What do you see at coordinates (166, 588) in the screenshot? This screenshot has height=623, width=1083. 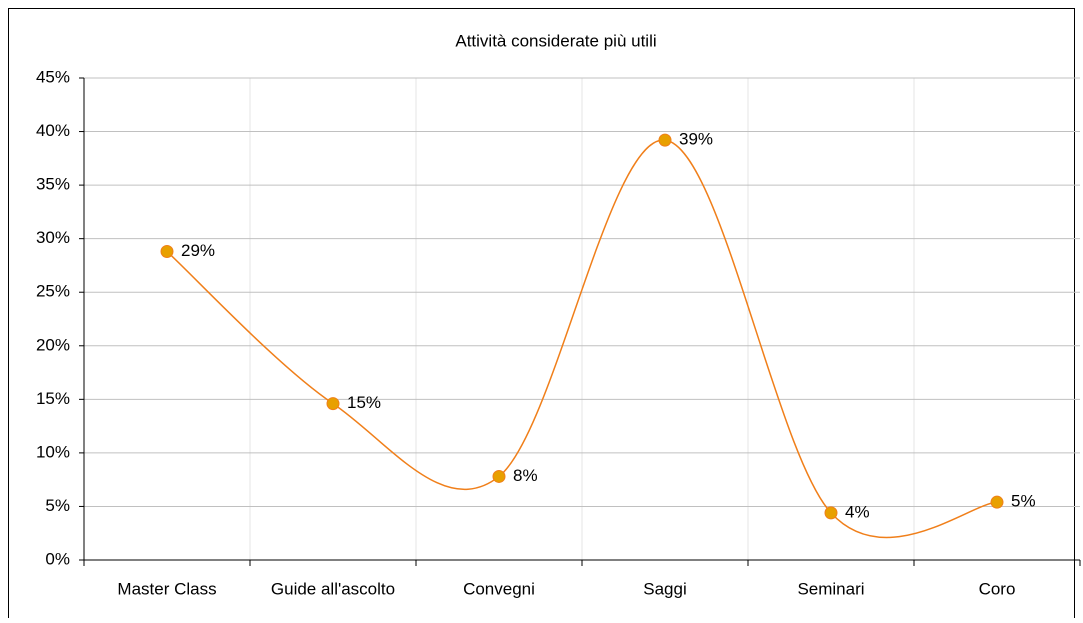 I see `x-tick-label: Master Class` at bounding box center [166, 588].